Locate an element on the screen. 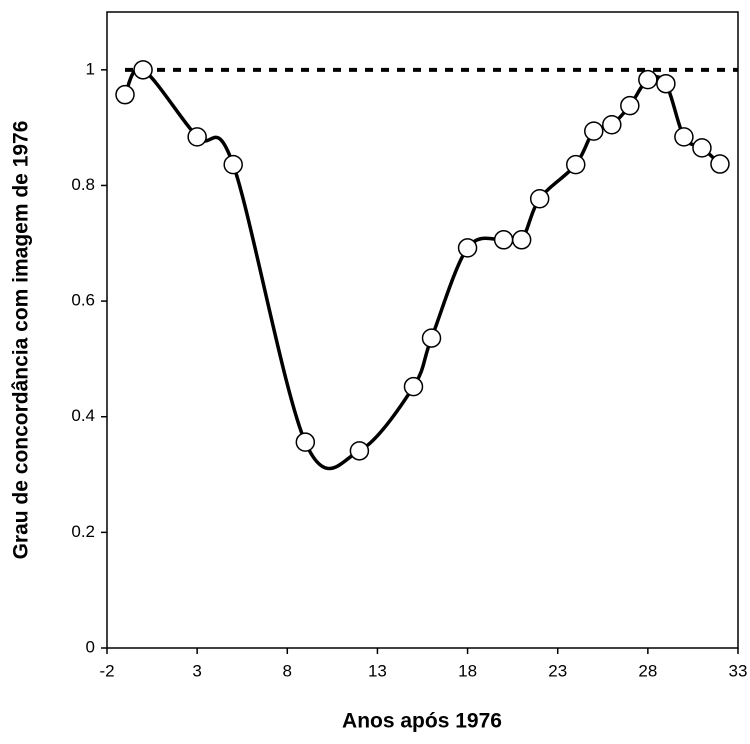 The height and width of the screenshot is (744, 750). x-tick-label: 3 is located at coordinates (196, 670).